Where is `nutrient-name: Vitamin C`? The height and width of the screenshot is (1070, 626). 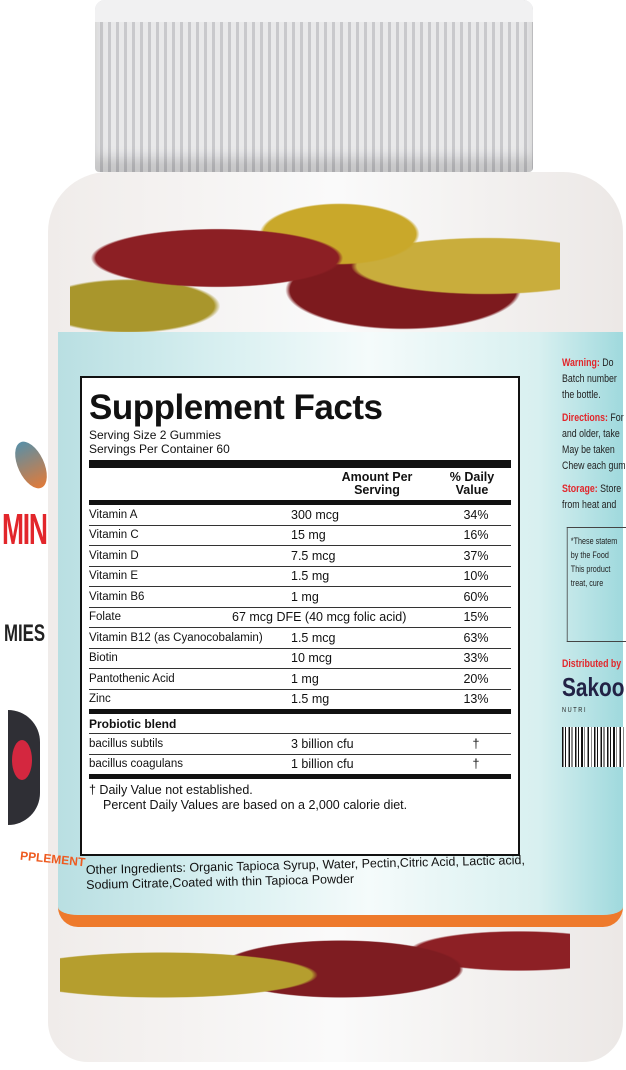 nutrient-name: Vitamin C is located at coordinates (114, 535).